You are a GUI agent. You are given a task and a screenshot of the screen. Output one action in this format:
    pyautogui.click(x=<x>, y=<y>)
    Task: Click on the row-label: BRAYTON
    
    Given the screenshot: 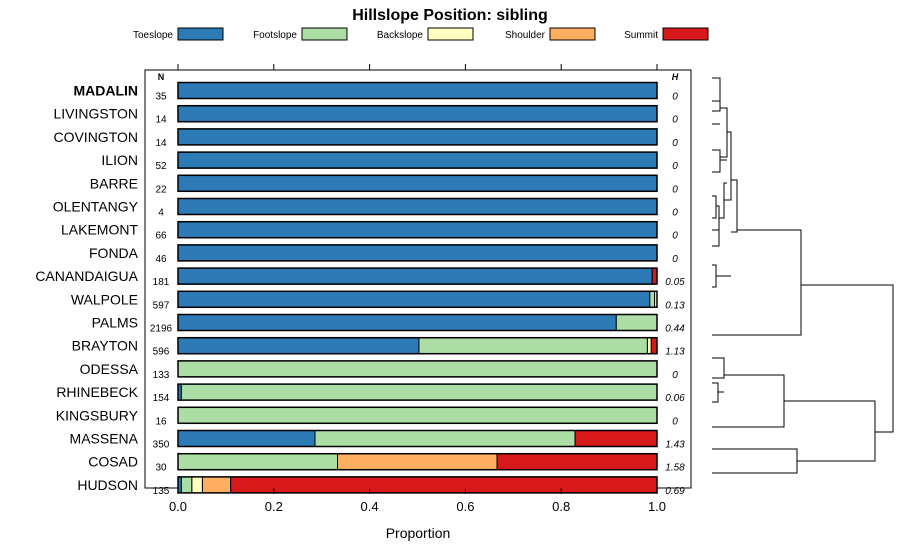 What is the action you would take?
    pyautogui.click(x=105, y=346)
    